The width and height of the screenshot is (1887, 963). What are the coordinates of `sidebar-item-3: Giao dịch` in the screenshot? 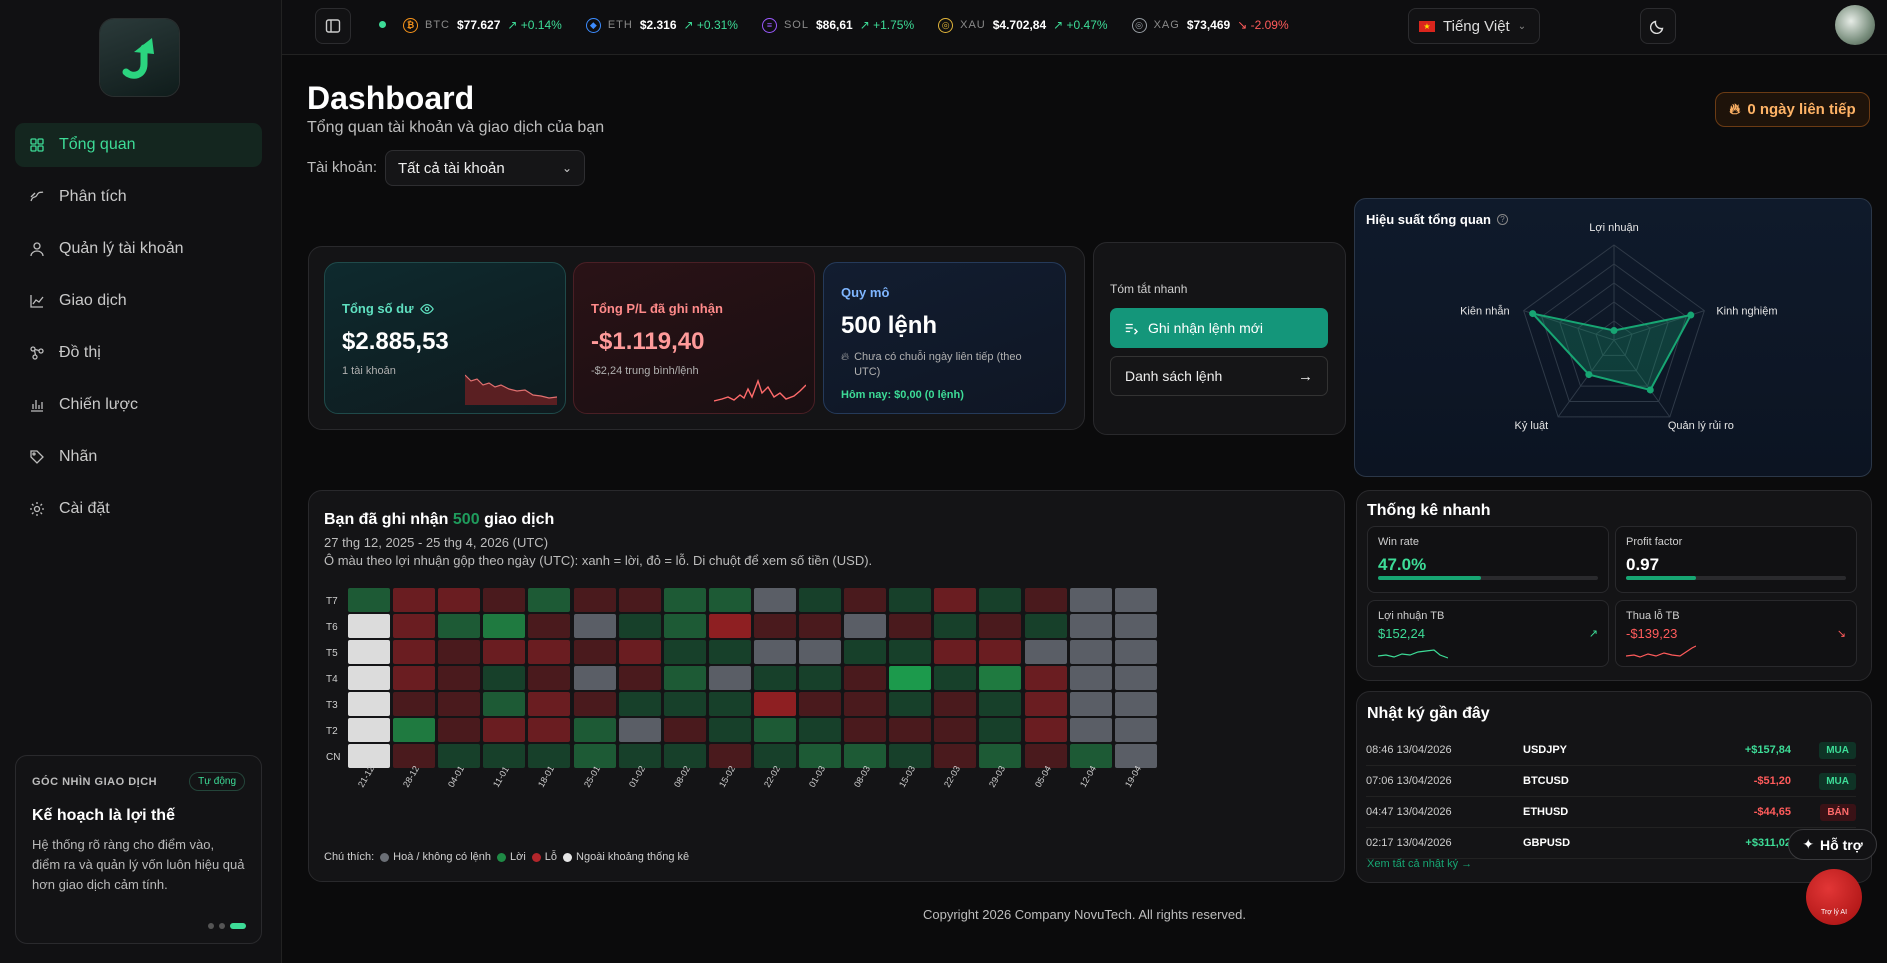 It's located at (138, 301).